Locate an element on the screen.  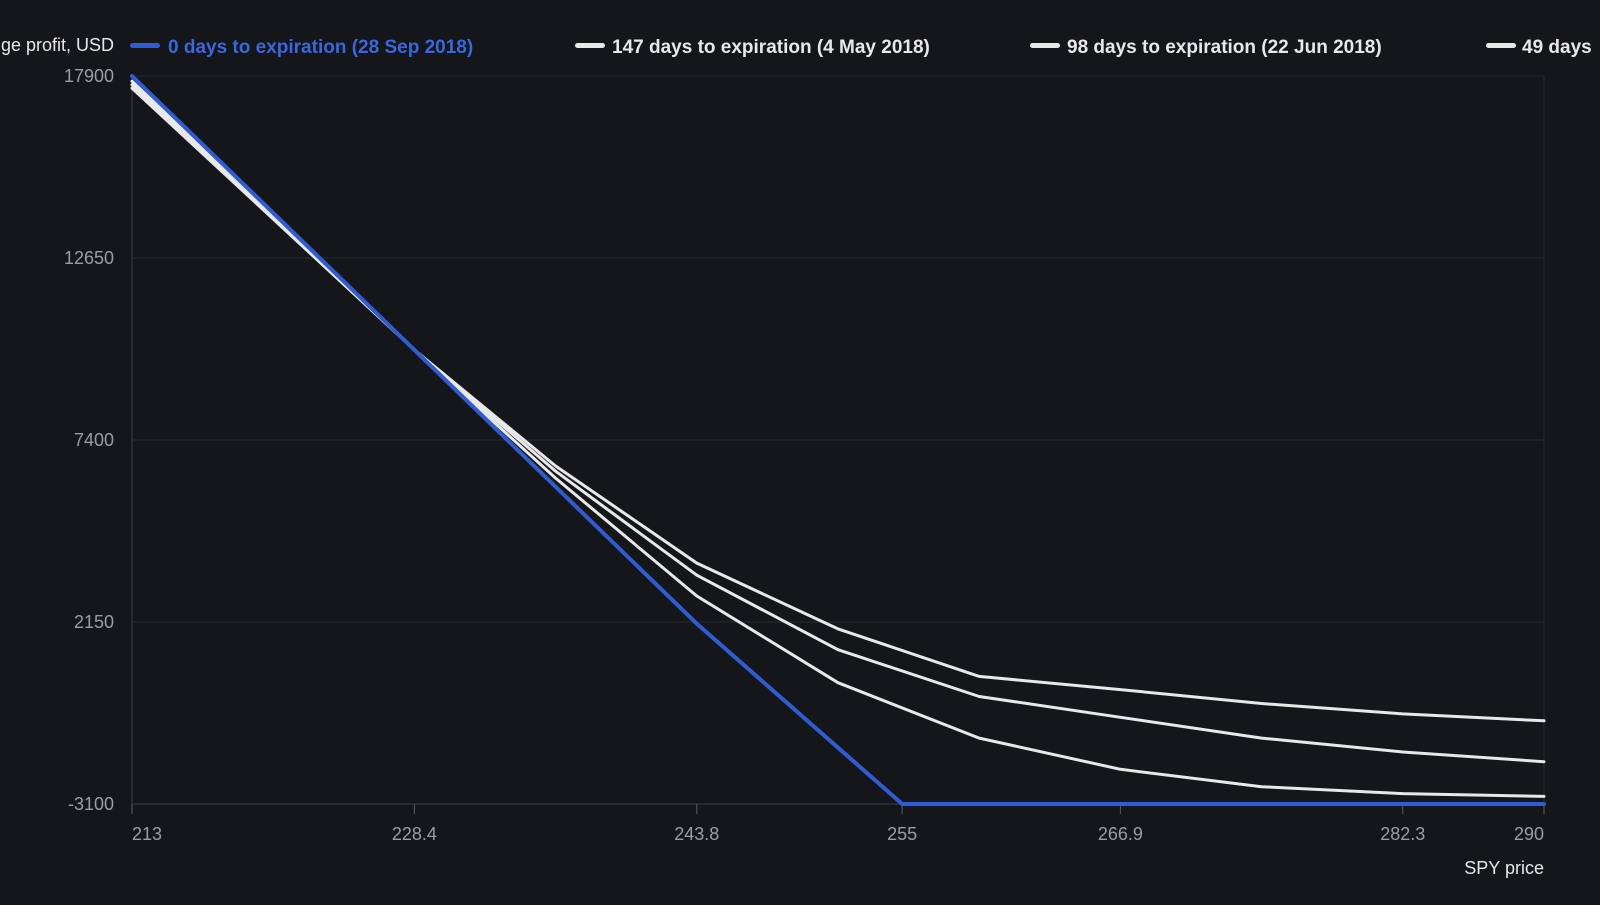
legend-item-label: 98 days to expiration (22 Jun 2018) is located at coordinates (1224, 47).